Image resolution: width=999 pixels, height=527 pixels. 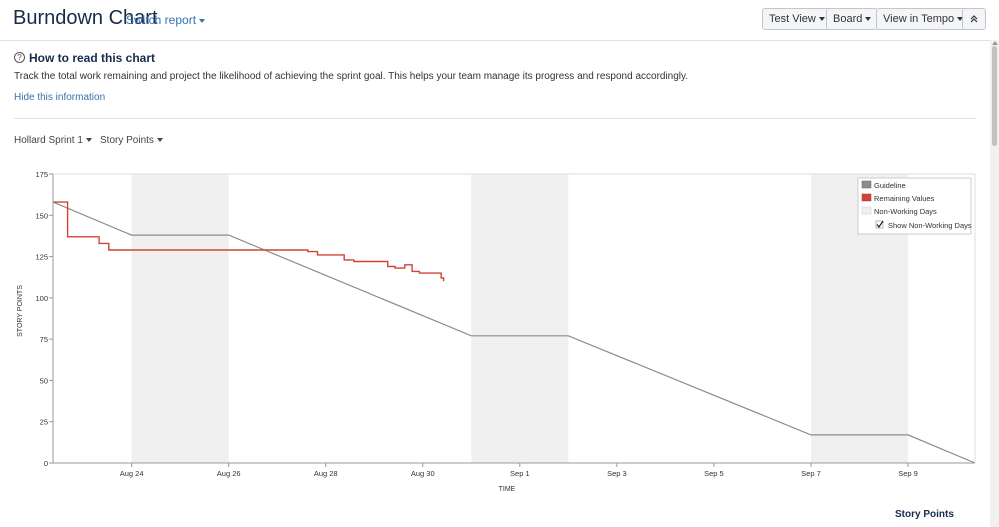 What do you see at coordinates (994, 283) in the screenshot?
I see `page-scrollbar` at bounding box center [994, 283].